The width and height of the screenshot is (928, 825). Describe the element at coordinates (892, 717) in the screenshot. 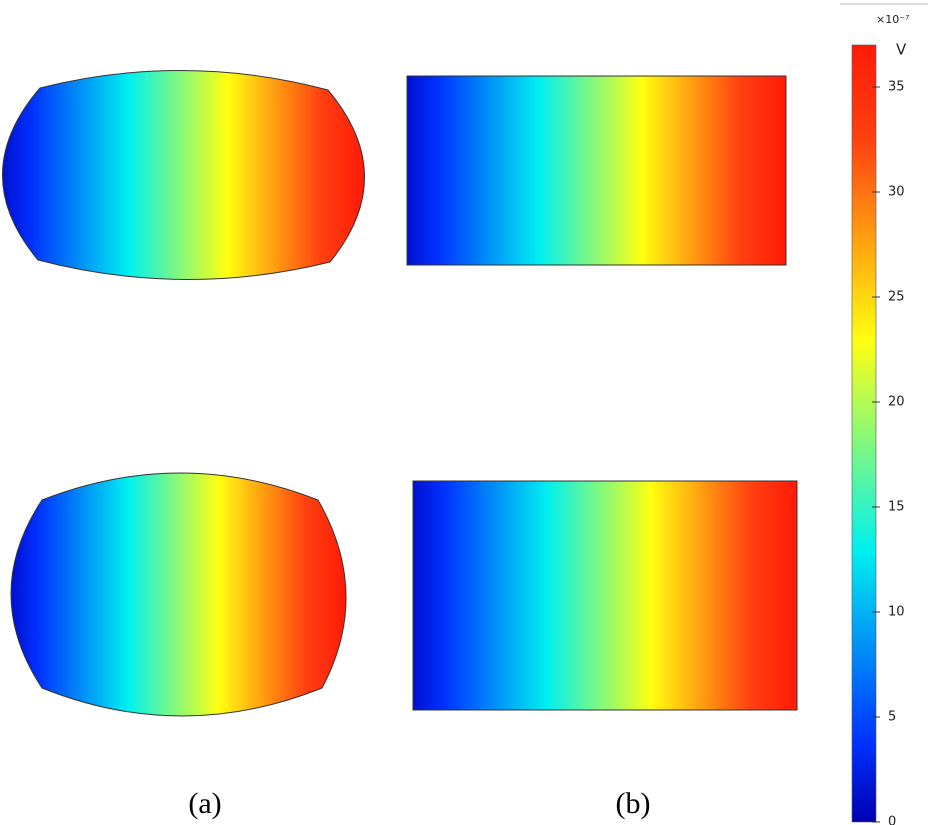

I see `tick-label: 5` at that location.